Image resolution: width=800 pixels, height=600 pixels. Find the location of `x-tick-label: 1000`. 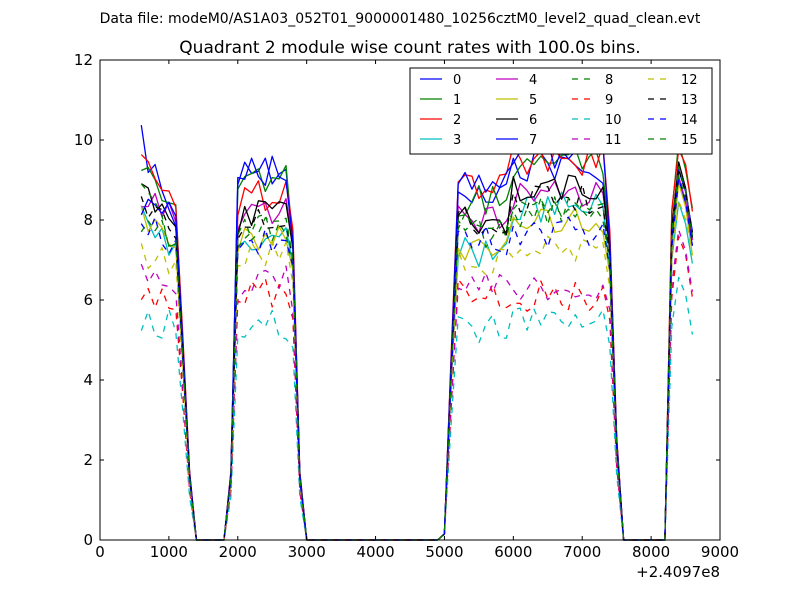

x-tick-label: 1000 is located at coordinates (169, 552).